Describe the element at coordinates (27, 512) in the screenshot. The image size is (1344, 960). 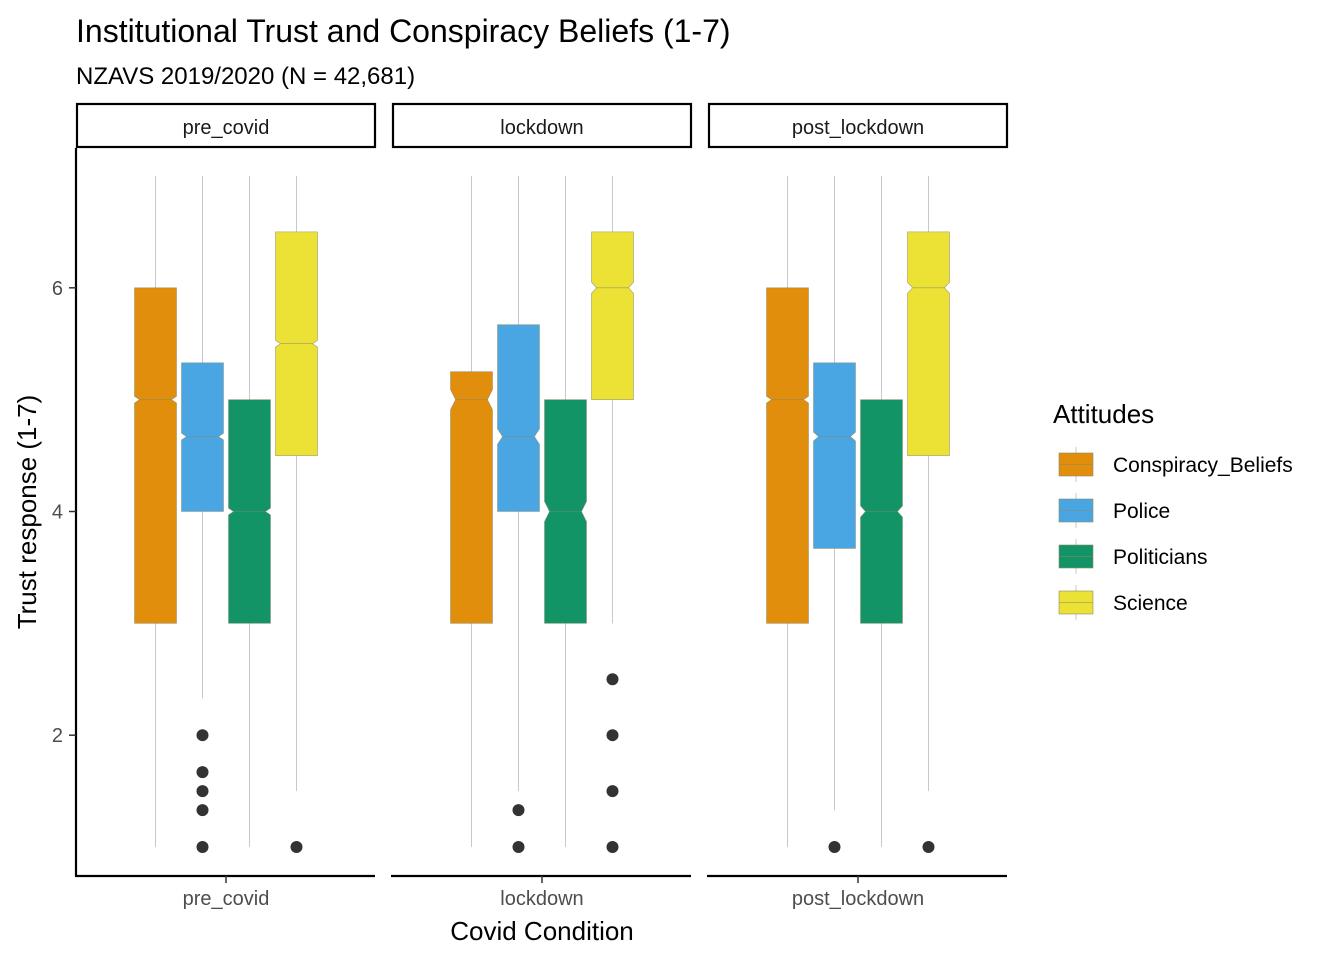
I see `y-axis-title: Trust response (1-7)` at that location.